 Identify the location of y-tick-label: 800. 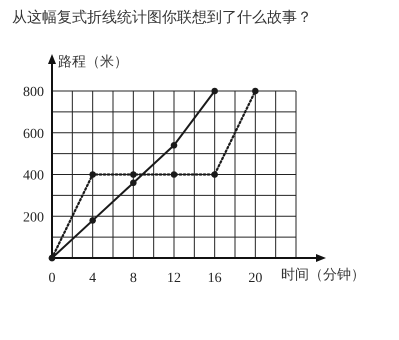
(33, 92).